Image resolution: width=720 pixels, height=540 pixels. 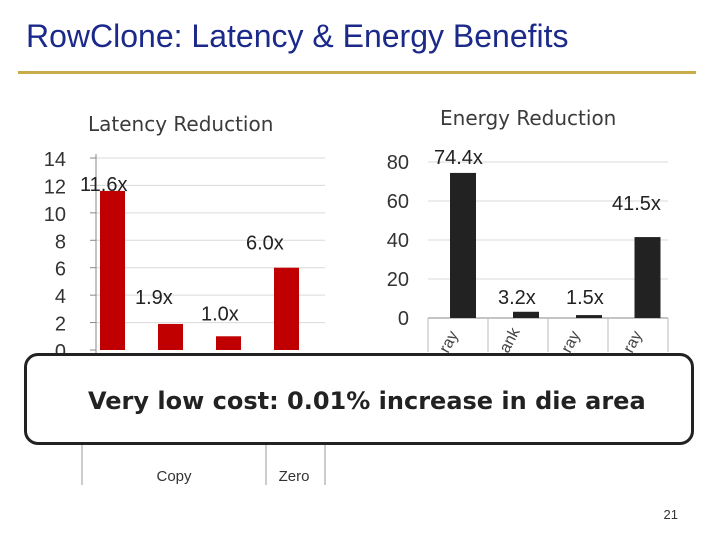 I want to click on title-divider, so click(x=357, y=72).